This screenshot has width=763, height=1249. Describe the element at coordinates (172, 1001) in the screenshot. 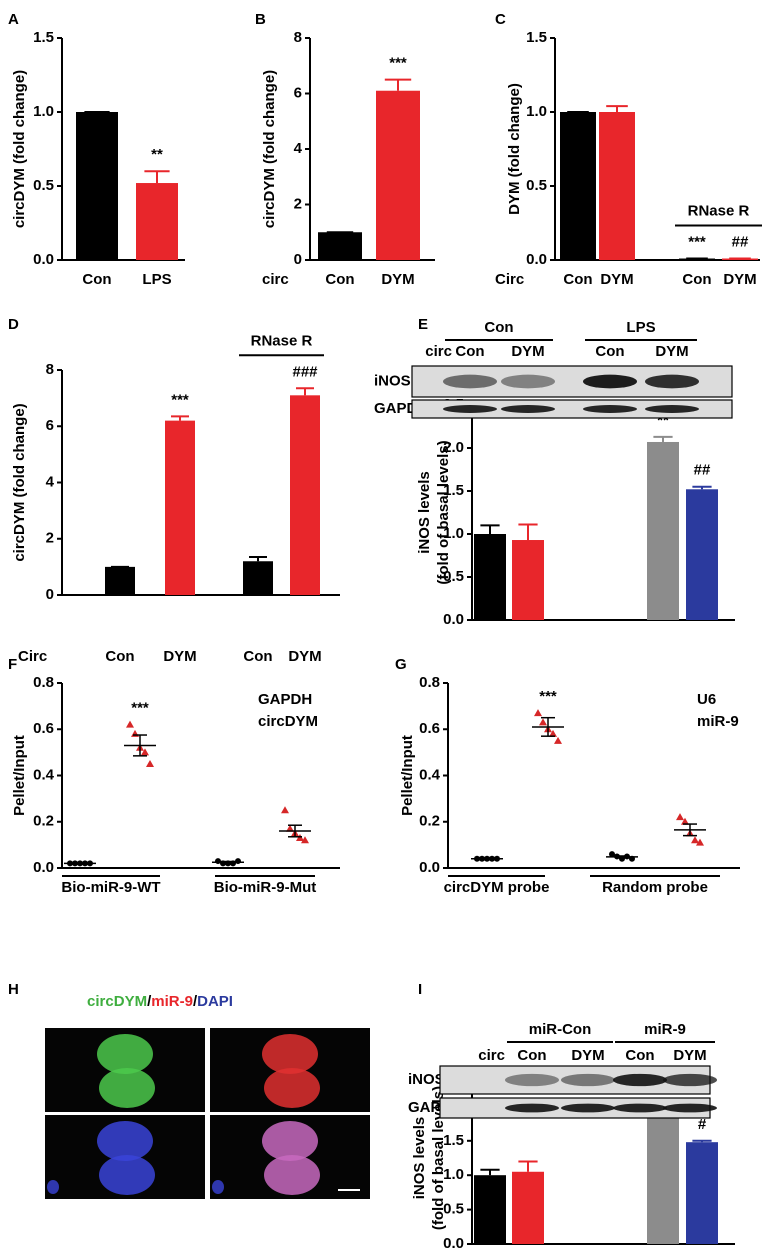

I see `title-part: miR-9` at that location.